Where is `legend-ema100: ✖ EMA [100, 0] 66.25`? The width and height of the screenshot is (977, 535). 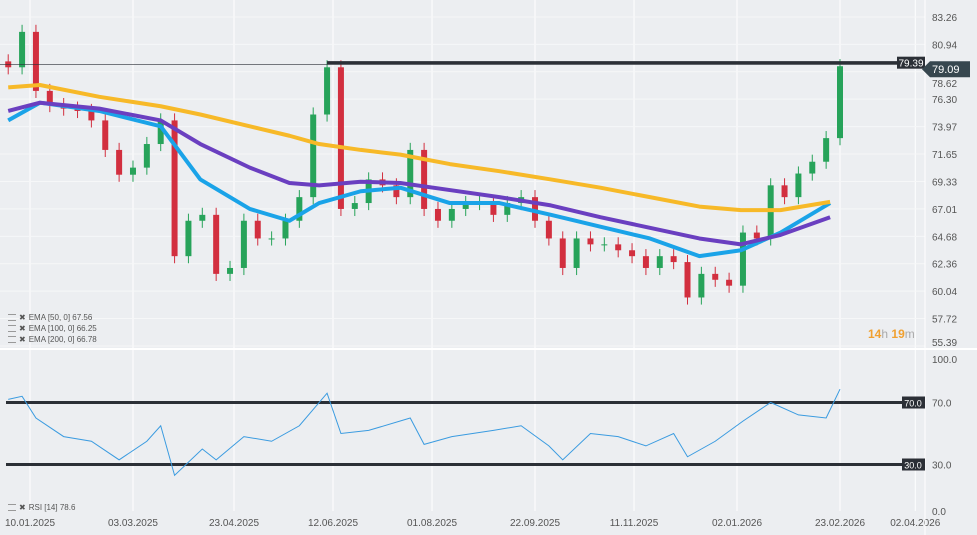 legend-ema100: ✖ EMA [100, 0] 66.25 is located at coordinates (52, 328).